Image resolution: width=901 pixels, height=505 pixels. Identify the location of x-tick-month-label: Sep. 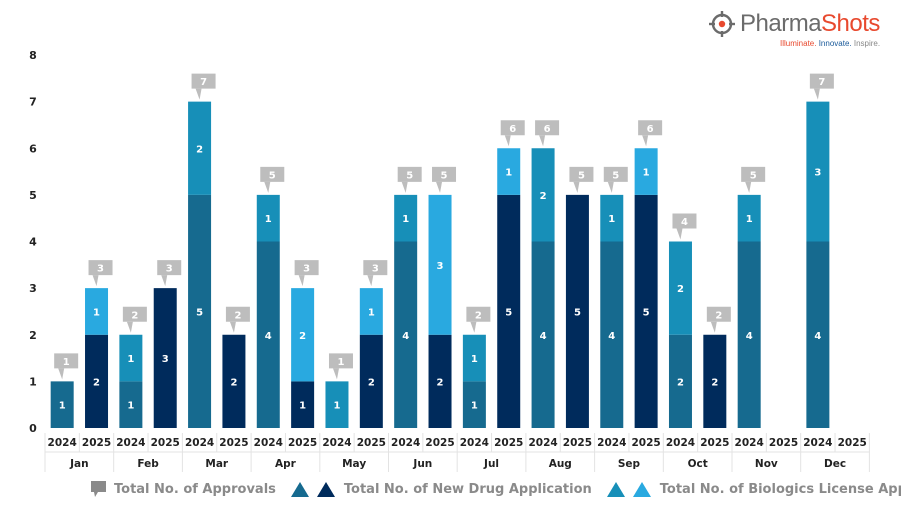
(629, 464).